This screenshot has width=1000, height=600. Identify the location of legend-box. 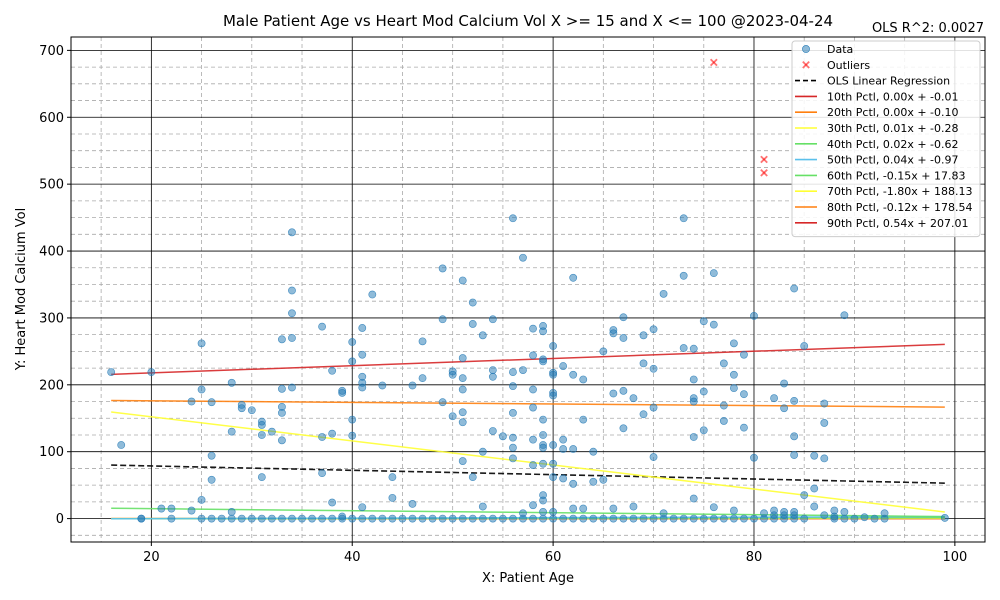
(886, 139).